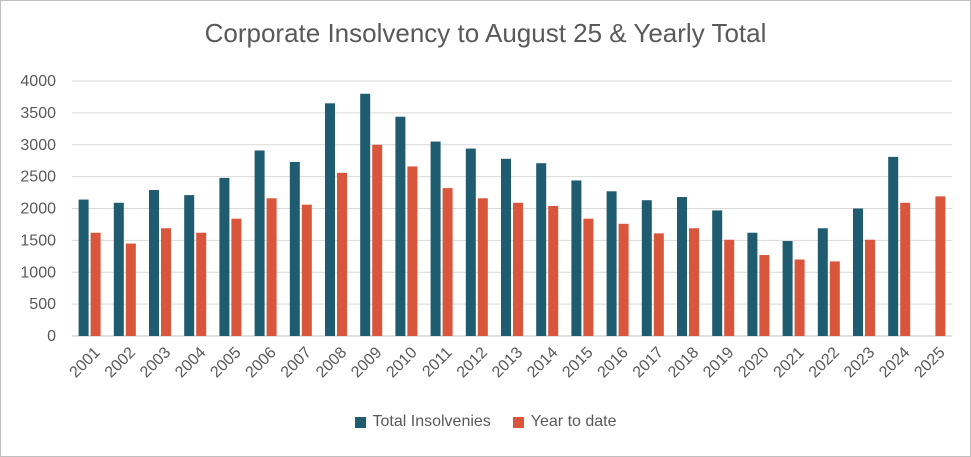 This screenshot has width=971, height=457. Describe the element at coordinates (506, 247) in the screenshot. I see `bar-total-2013` at that location.